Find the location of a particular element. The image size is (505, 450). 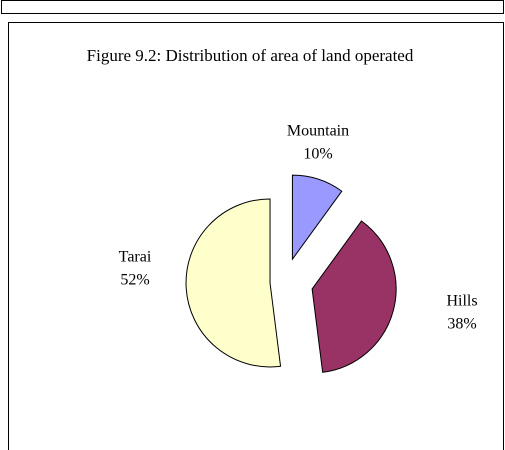

slice-label: Hills is located at coordinates (461, 301).